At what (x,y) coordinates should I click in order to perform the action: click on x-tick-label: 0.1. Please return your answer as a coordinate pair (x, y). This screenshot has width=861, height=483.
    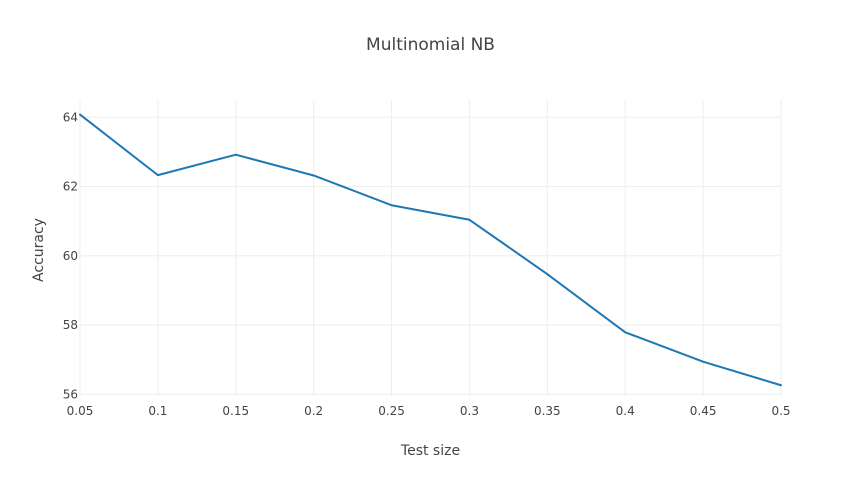
    Looking at the image, I should click on (157, 411).